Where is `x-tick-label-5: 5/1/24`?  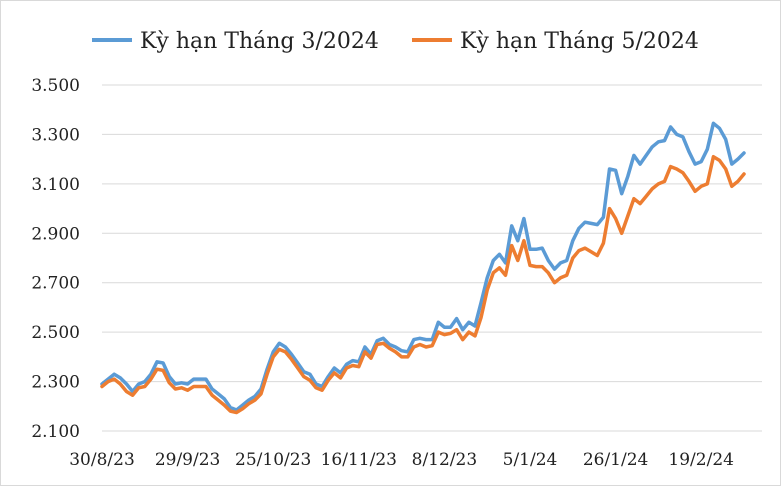 x-tick-label-5: 5/1/24 is located at coordinates (530, 460).